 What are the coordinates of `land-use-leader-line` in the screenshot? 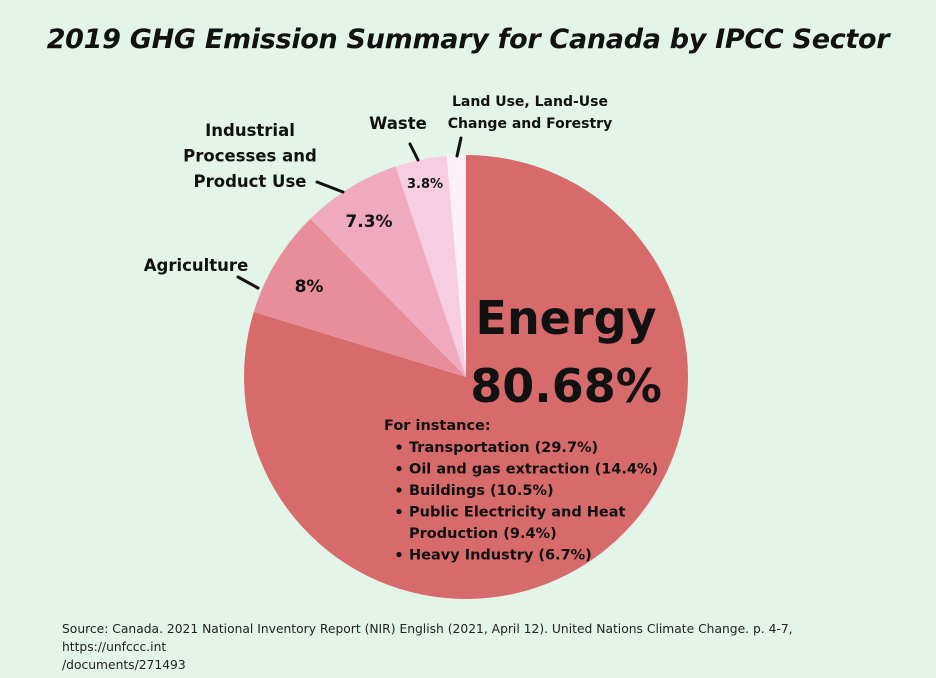 It's located at (459, 147).